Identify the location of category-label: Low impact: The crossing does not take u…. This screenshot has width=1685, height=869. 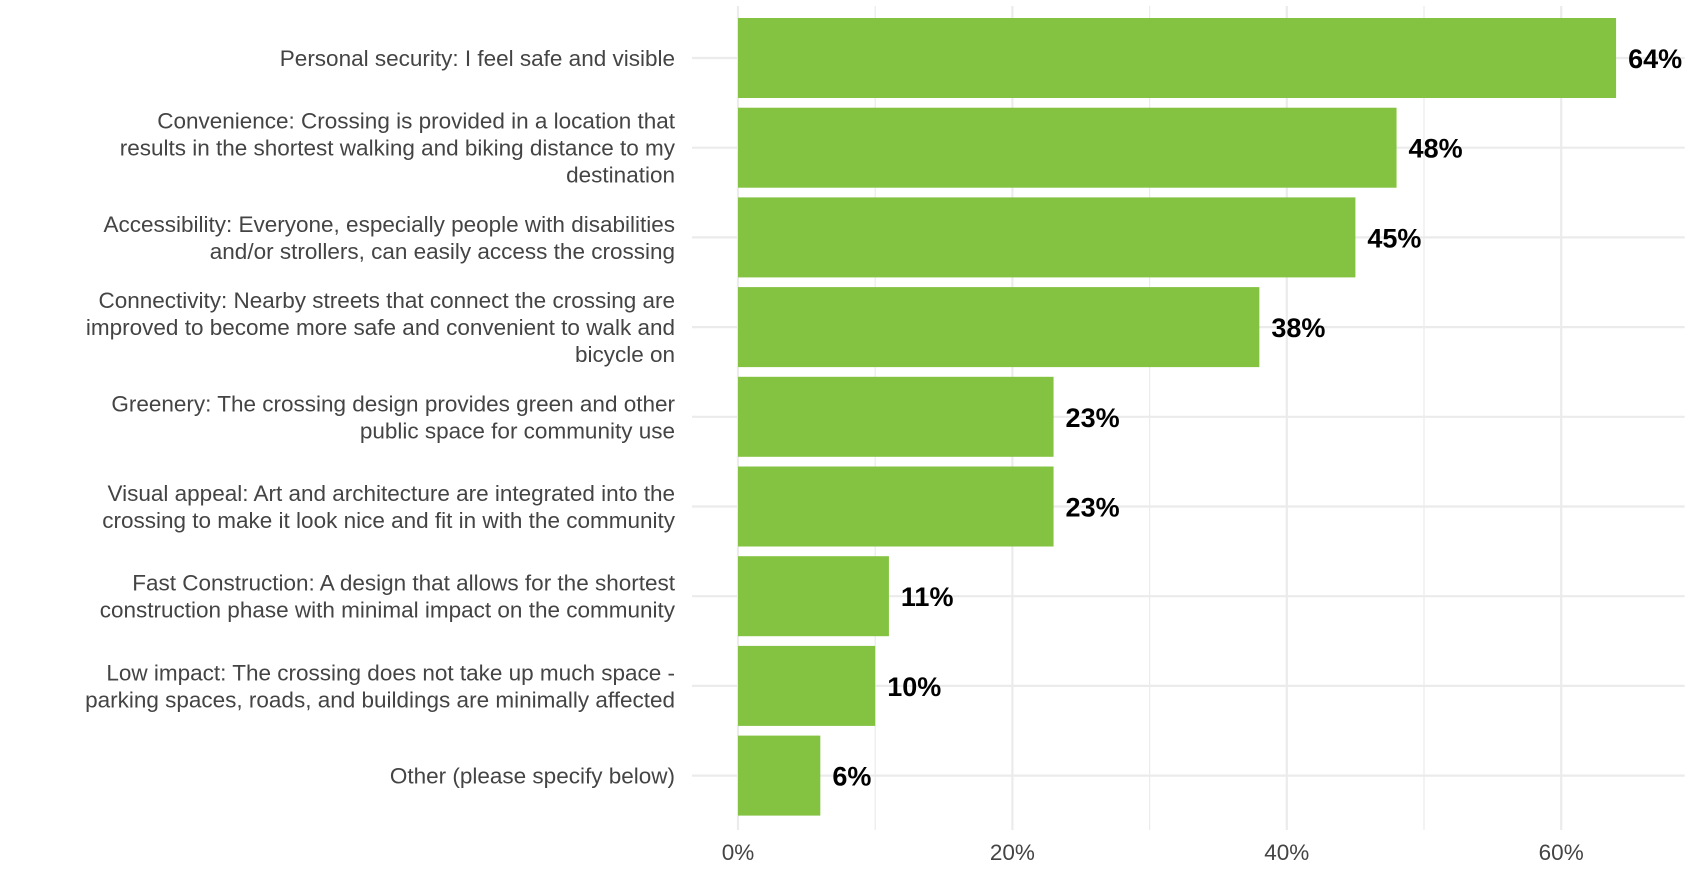
(380, 686).